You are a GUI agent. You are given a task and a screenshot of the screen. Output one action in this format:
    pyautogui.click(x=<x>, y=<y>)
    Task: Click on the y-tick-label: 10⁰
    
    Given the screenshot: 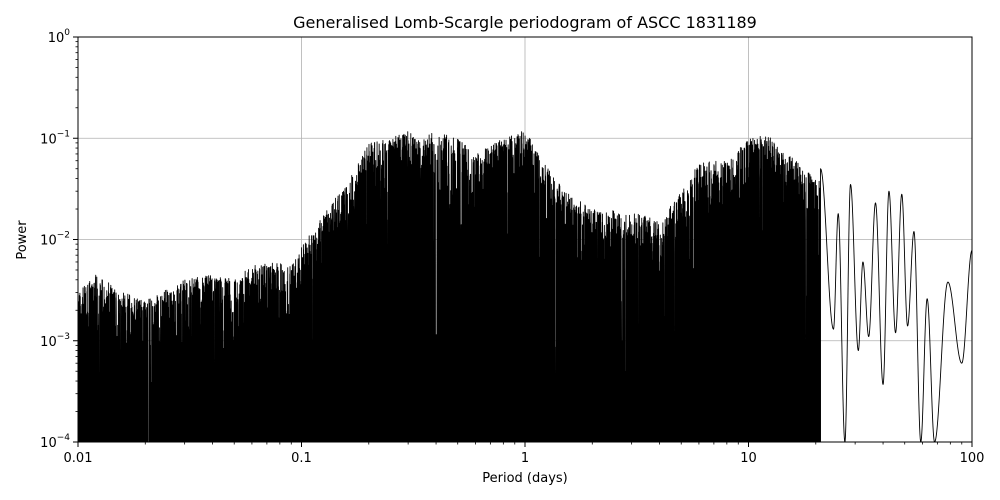 What is the action you would take?
    pyautogui.click(x=59, y=37)
    